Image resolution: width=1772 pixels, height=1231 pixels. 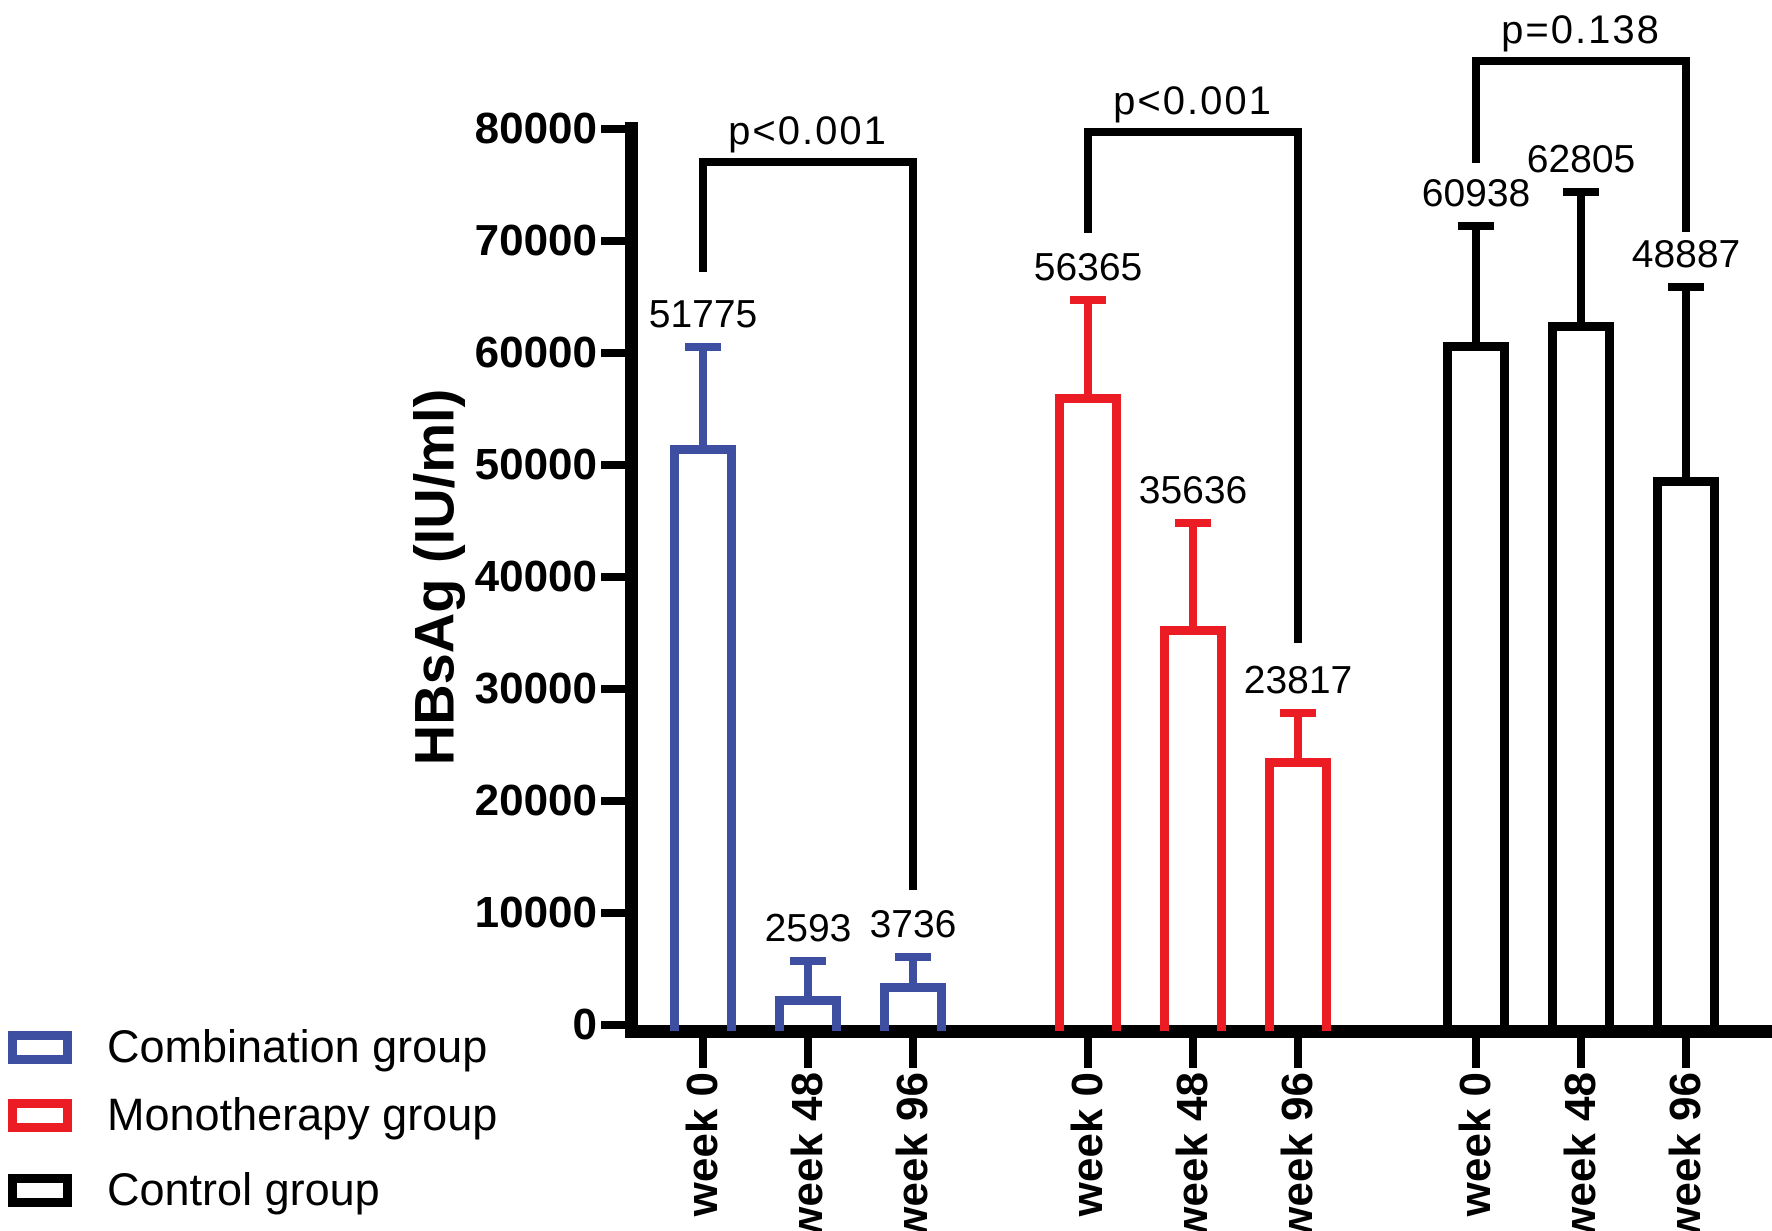 What do you see at coordinates (584, 1024) in the screenshot?
I see `y-tick-label: 0` at bounding box center [584, 1024].